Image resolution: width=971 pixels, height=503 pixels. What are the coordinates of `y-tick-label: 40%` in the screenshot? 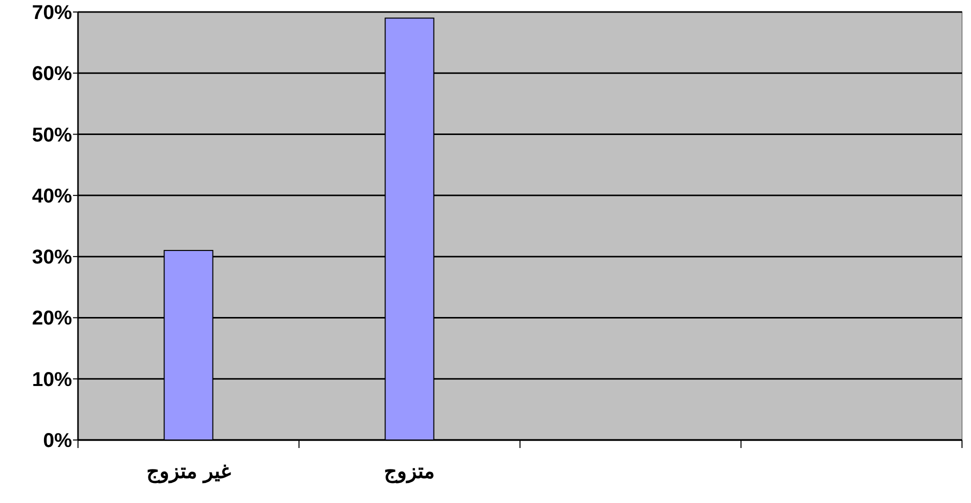 It's located at (52, 196).